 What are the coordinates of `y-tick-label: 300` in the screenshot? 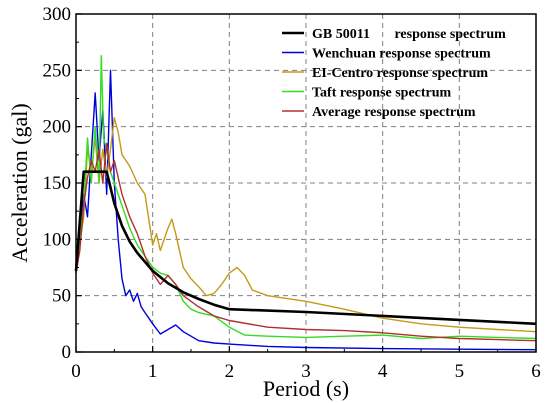 It's located at (57, 14).